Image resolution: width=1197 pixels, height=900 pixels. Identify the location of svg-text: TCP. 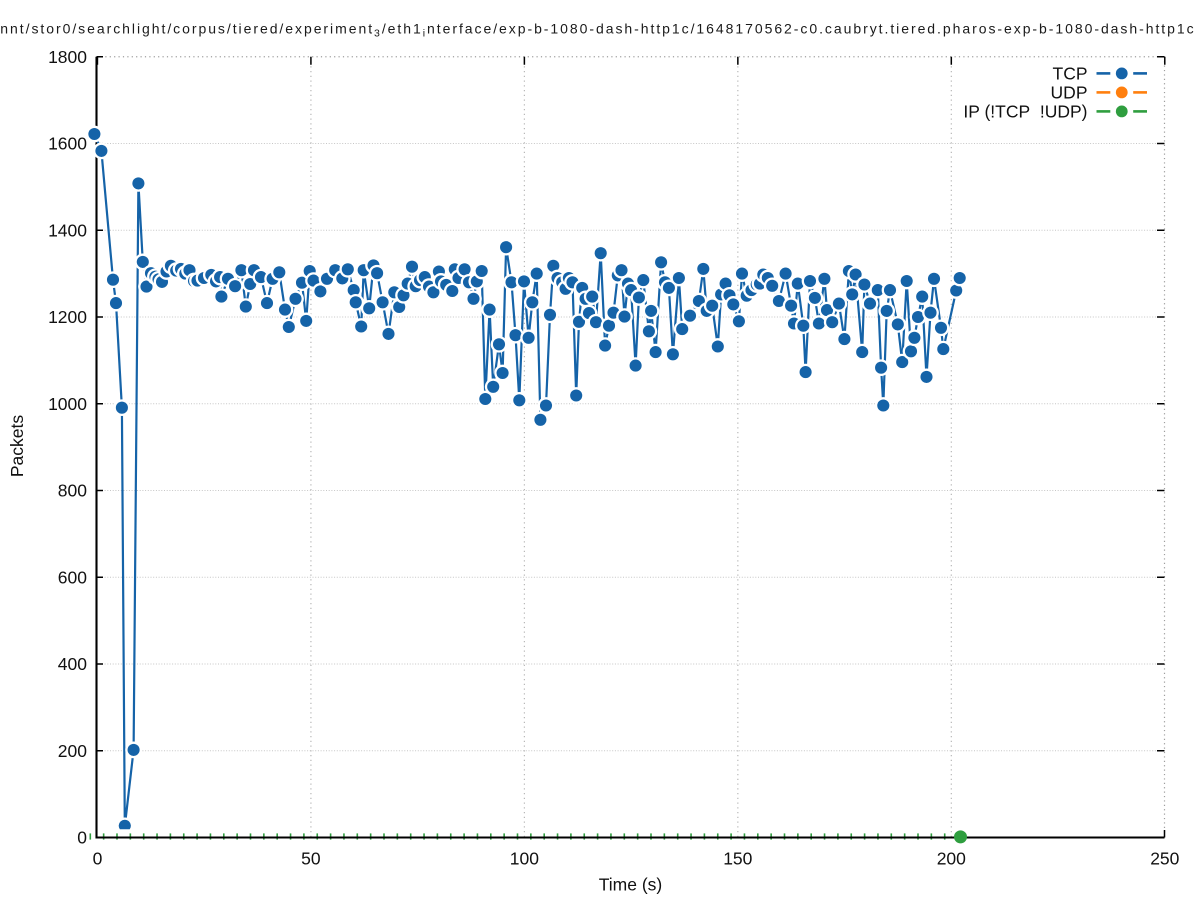
(1070, 73).